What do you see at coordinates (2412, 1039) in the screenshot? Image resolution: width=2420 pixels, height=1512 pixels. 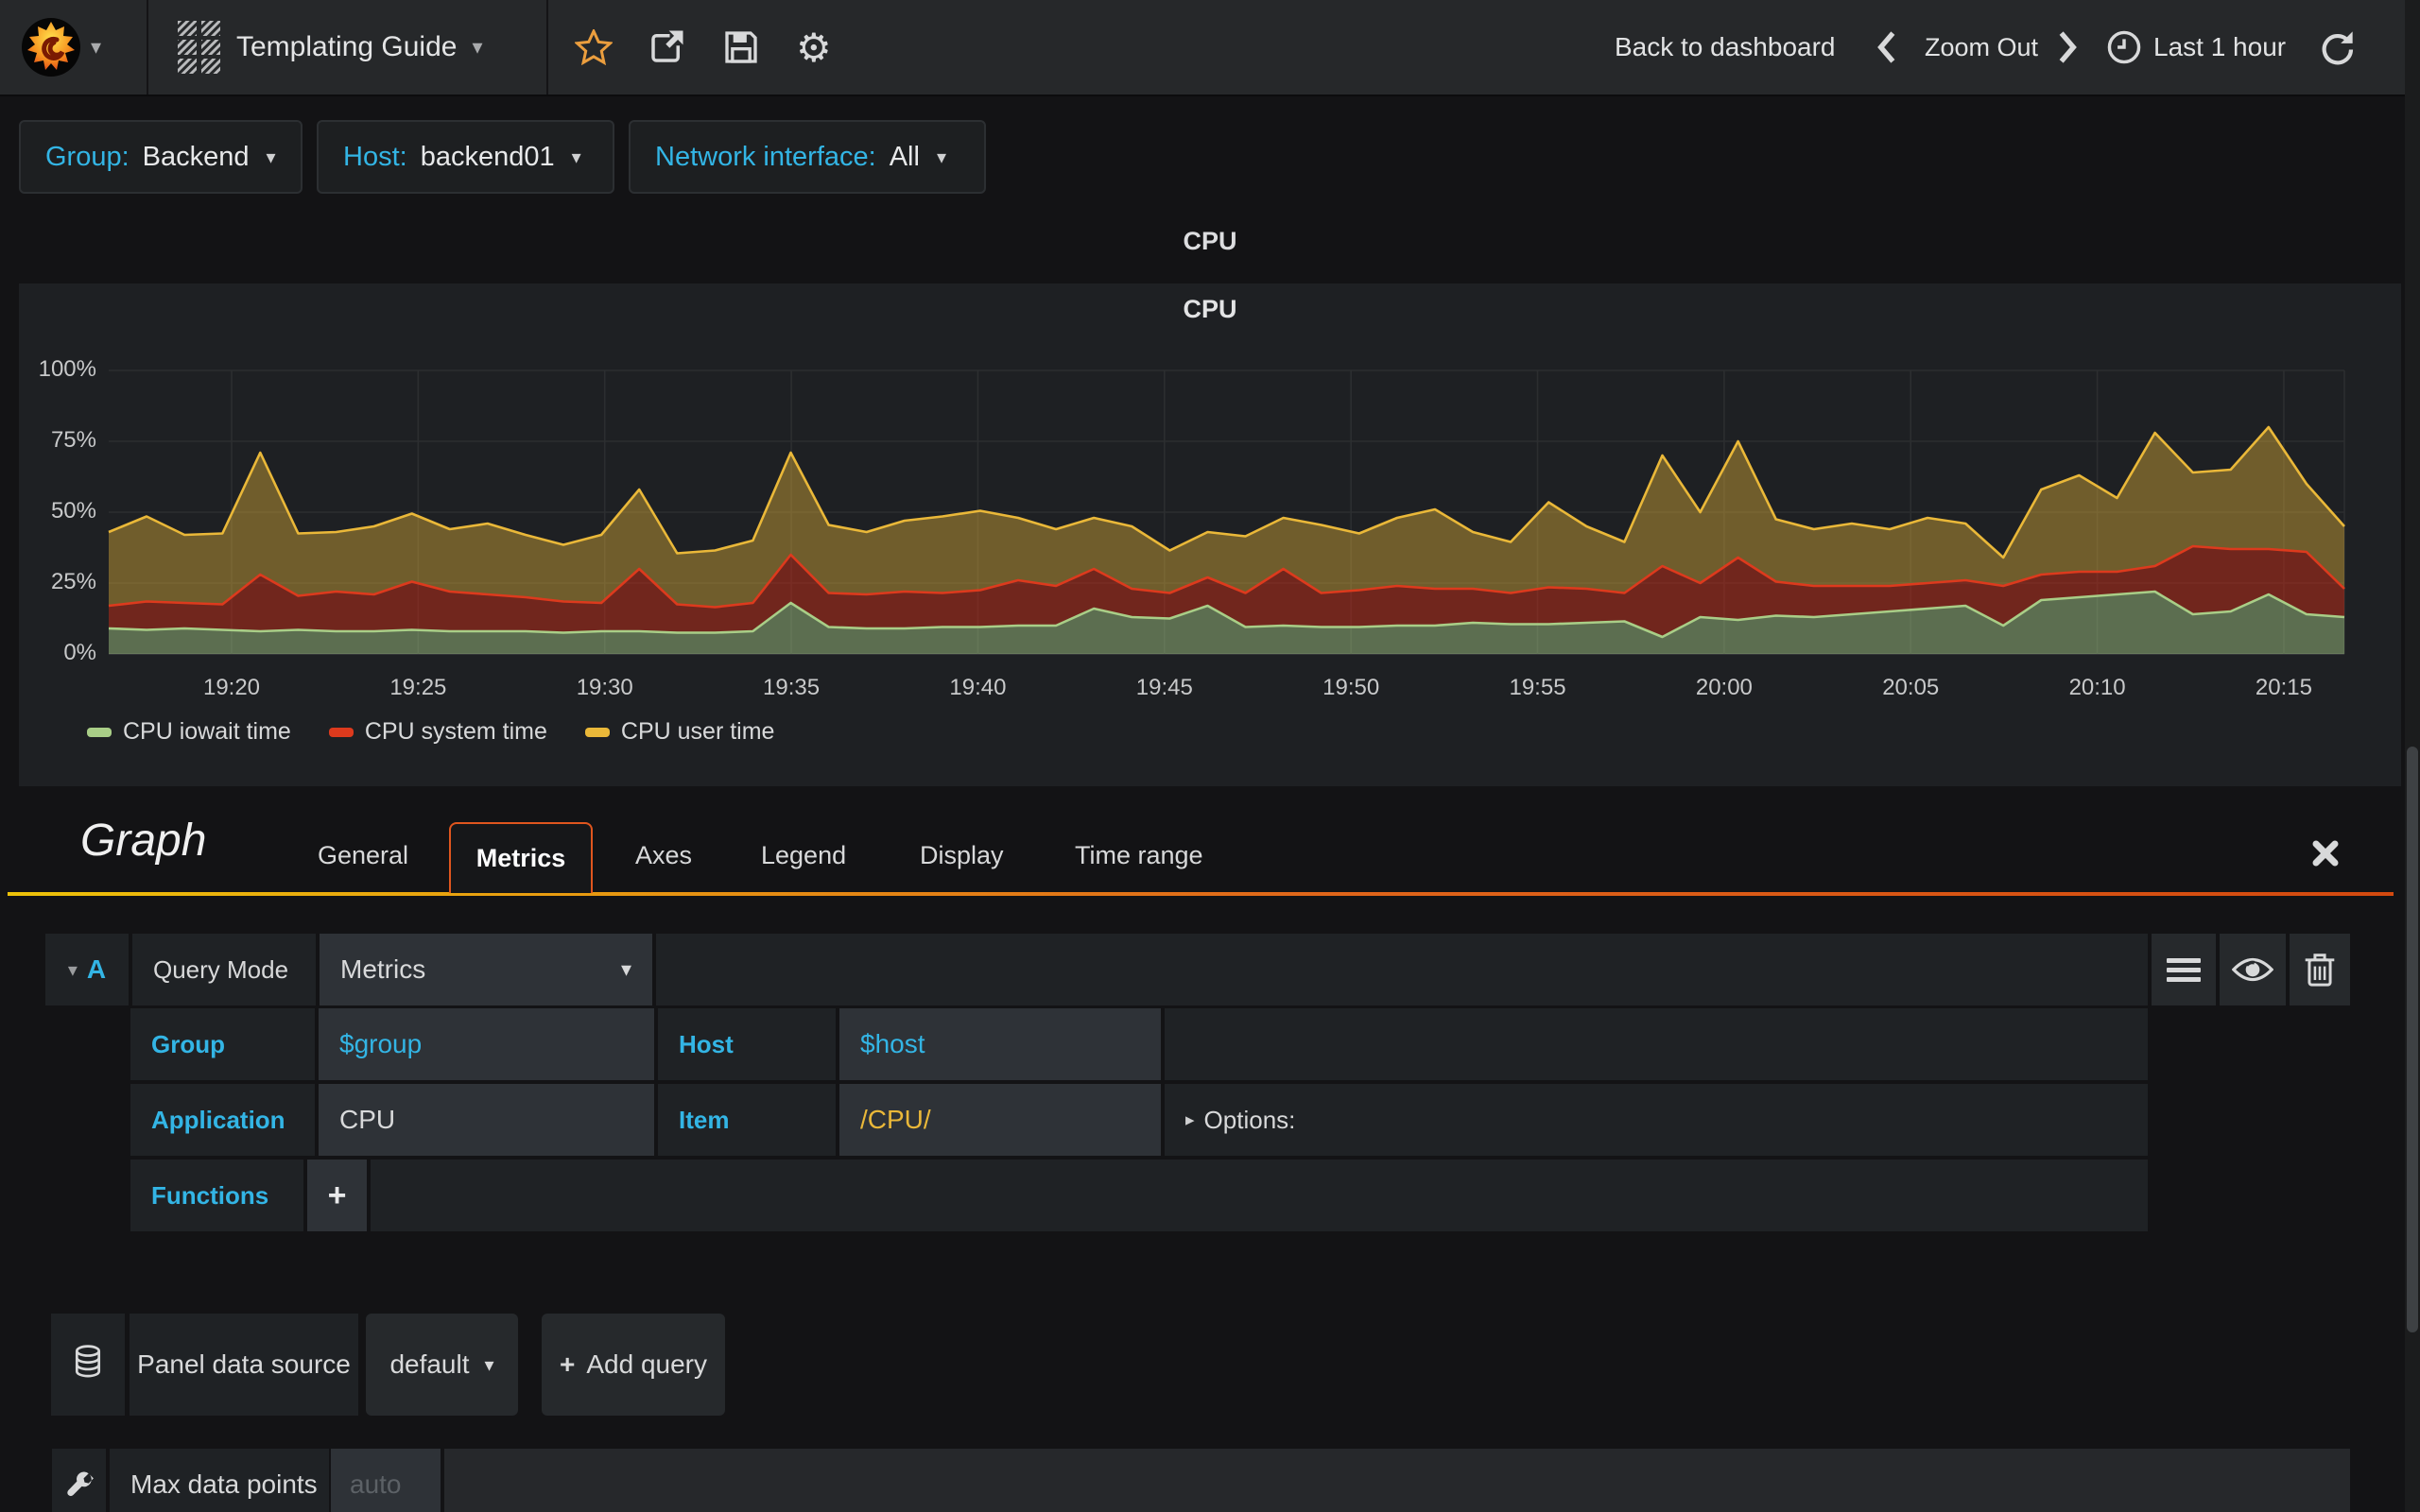 I see `scrollbar-thumb` at bounding box center [2412, 1039].